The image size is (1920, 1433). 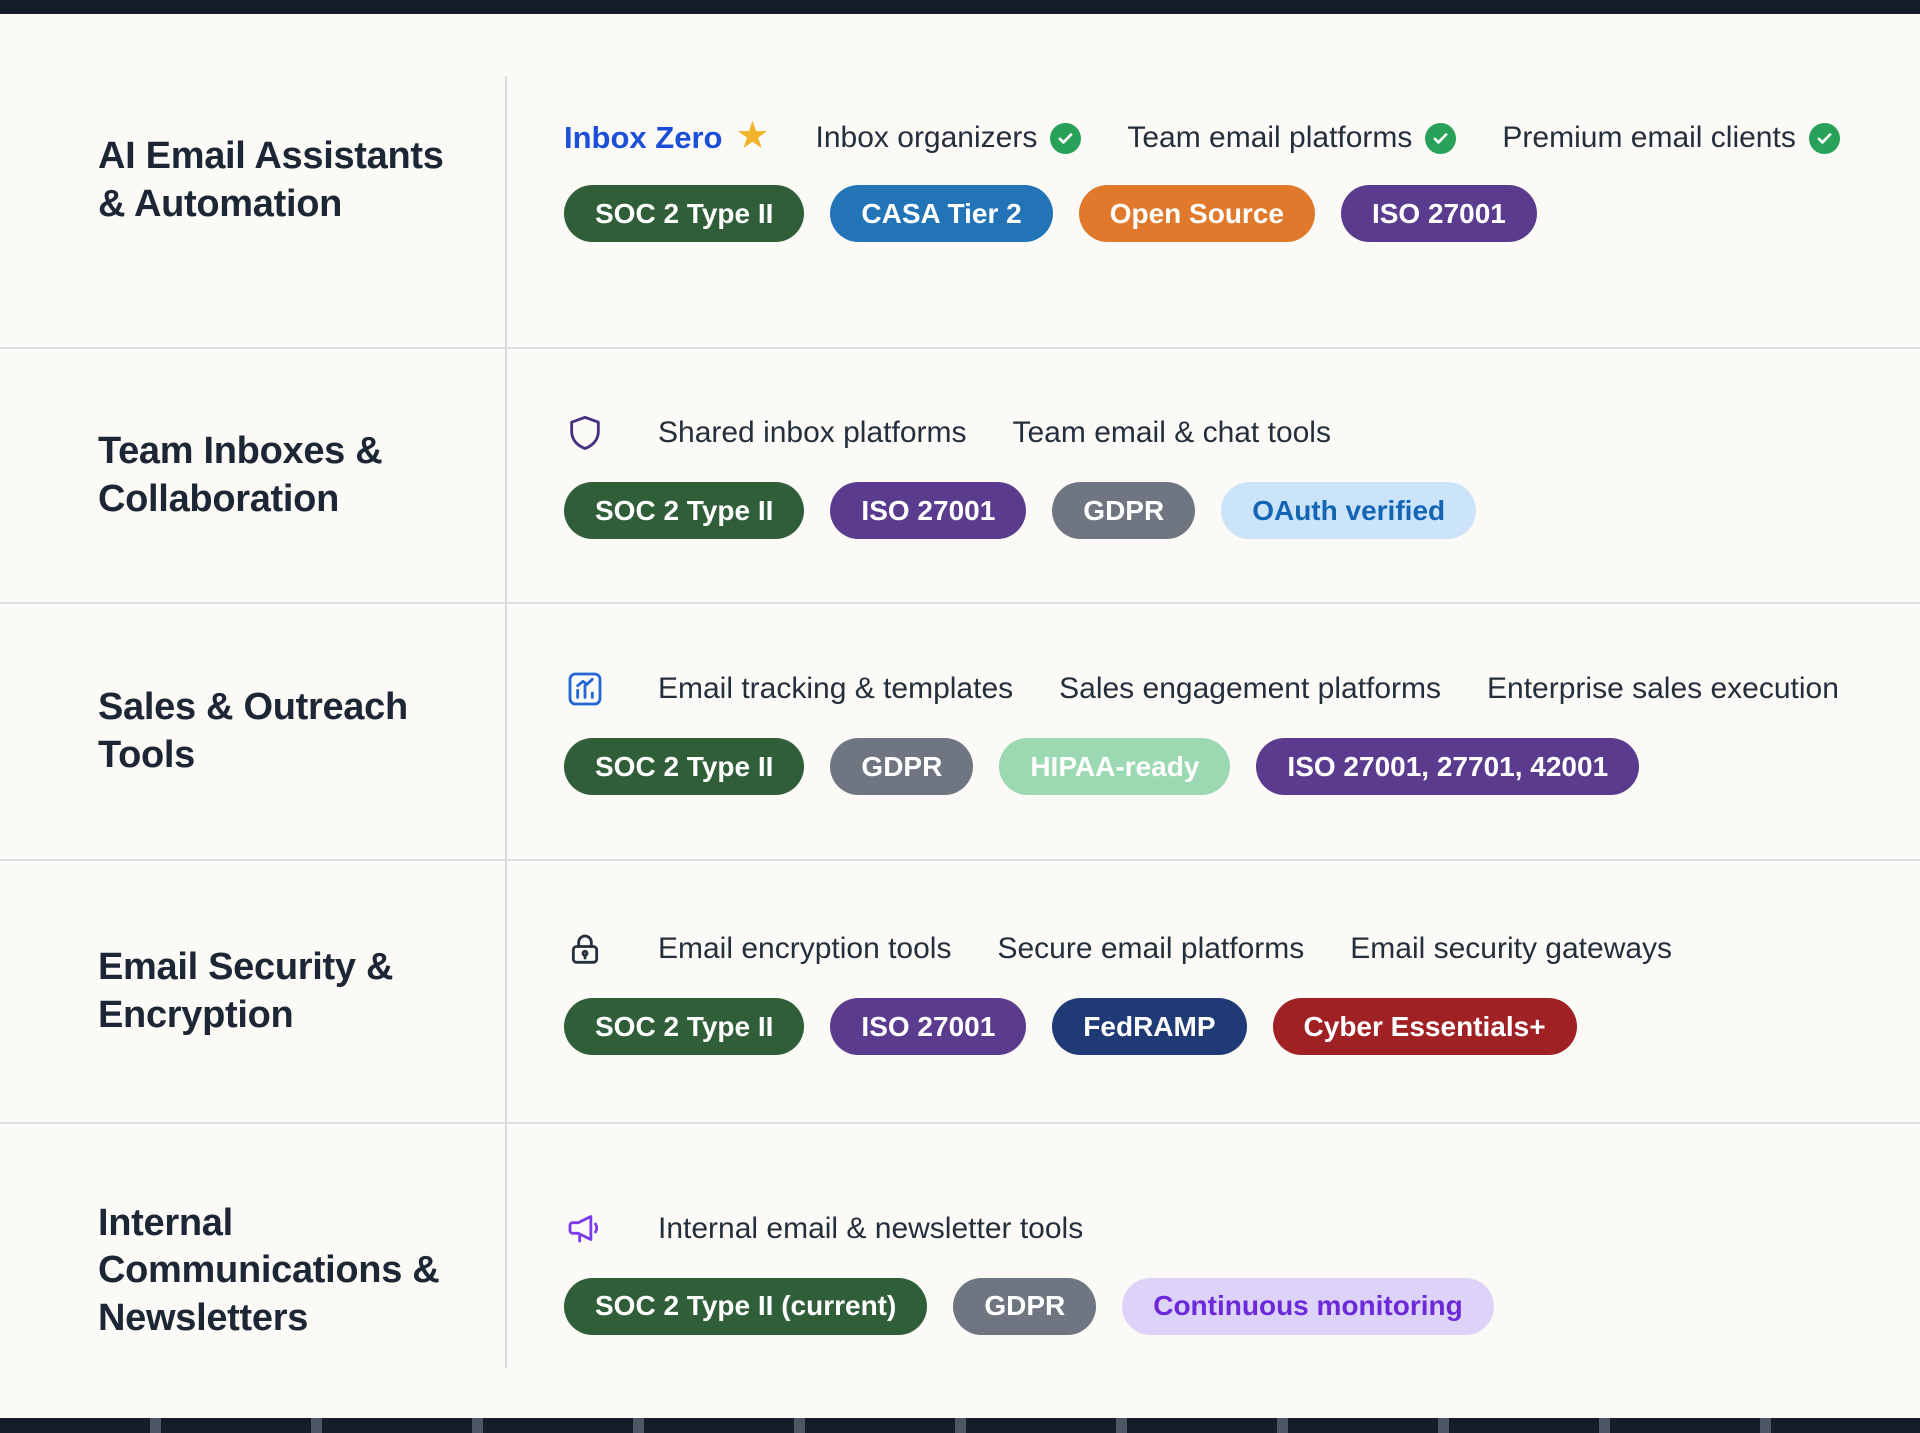 I want to click on category-label: Email security gateways, so click(x=1511, y=948).